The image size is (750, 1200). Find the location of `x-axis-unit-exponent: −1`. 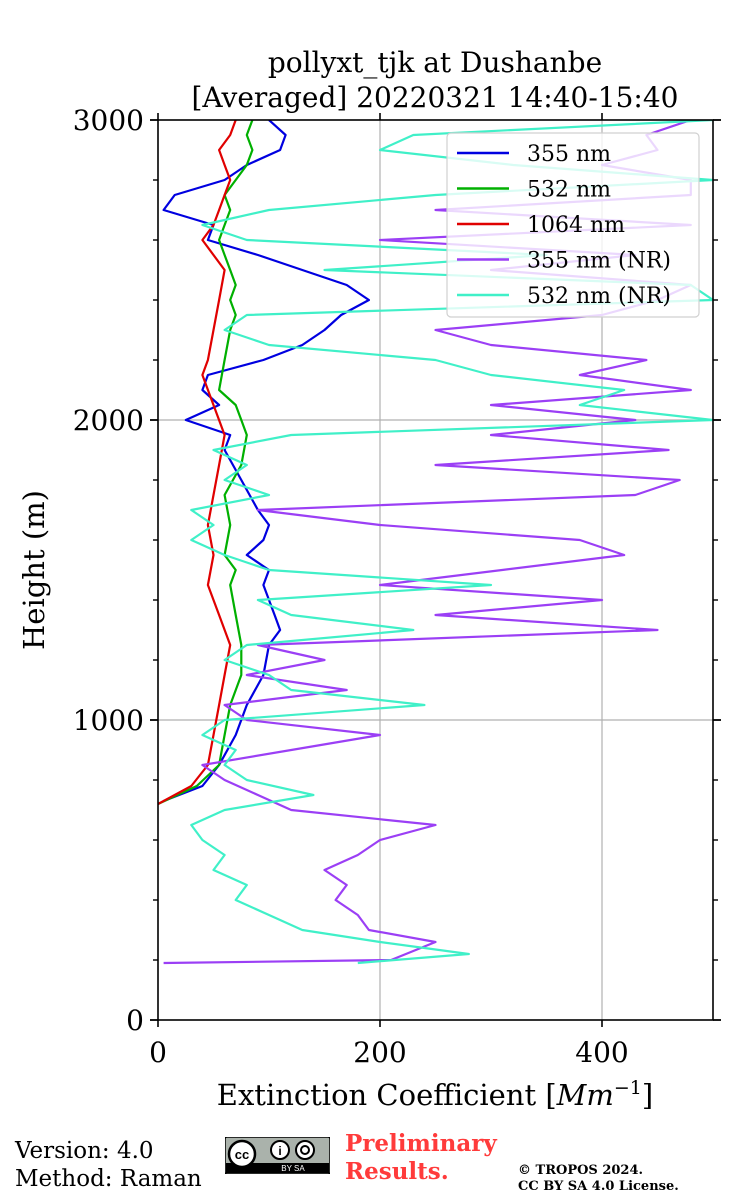

x-axis-unit-exponent: −1 is located at coordinates (628, 1088).